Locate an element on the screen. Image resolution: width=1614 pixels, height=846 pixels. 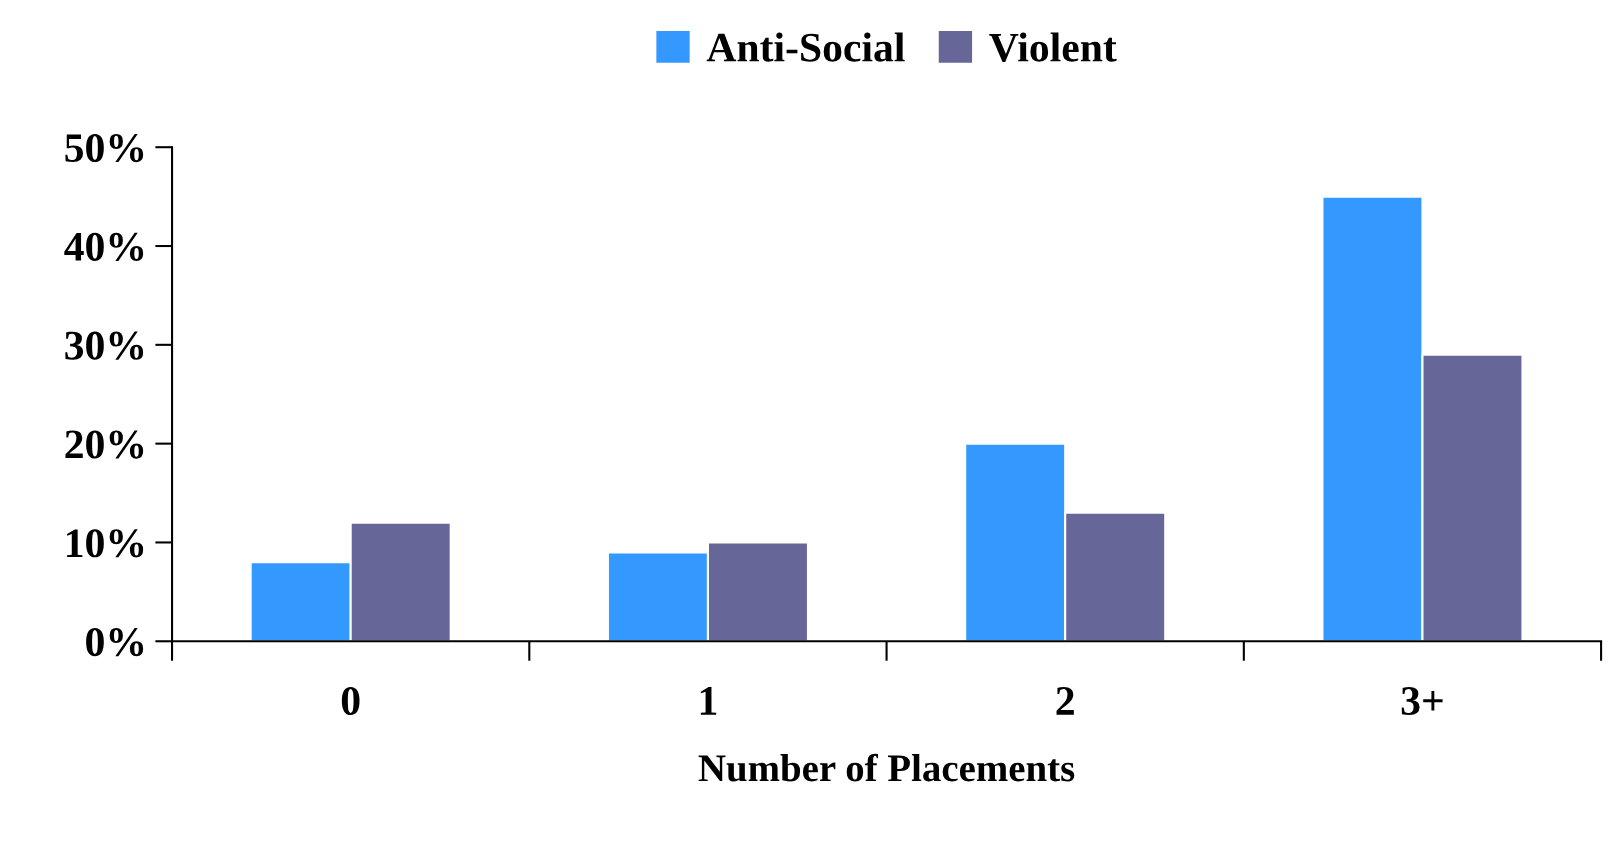
y-tick-label: 50% is located at coordinates (104, 148).